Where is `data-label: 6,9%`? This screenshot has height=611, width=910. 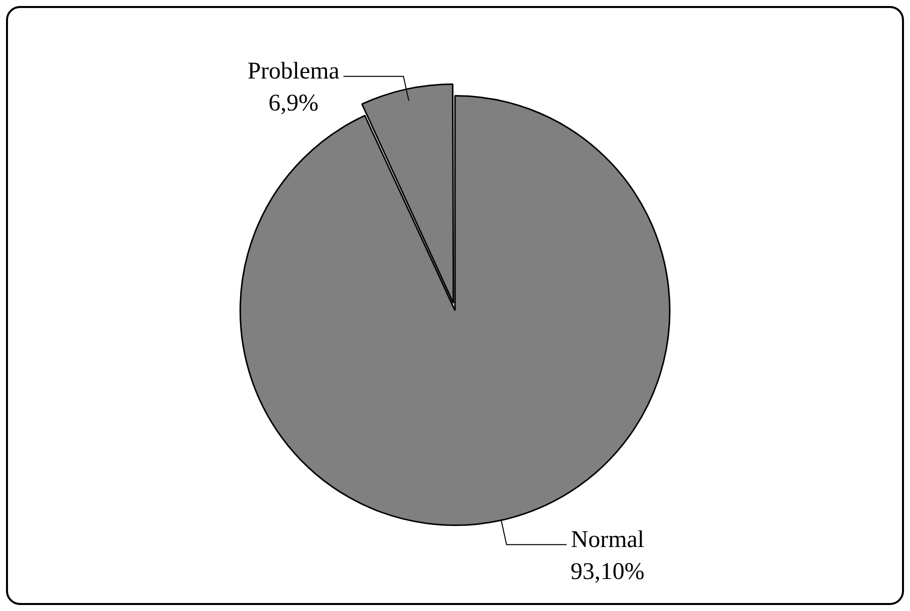 data-label: 6,9% is located at coordinates (293, 103).